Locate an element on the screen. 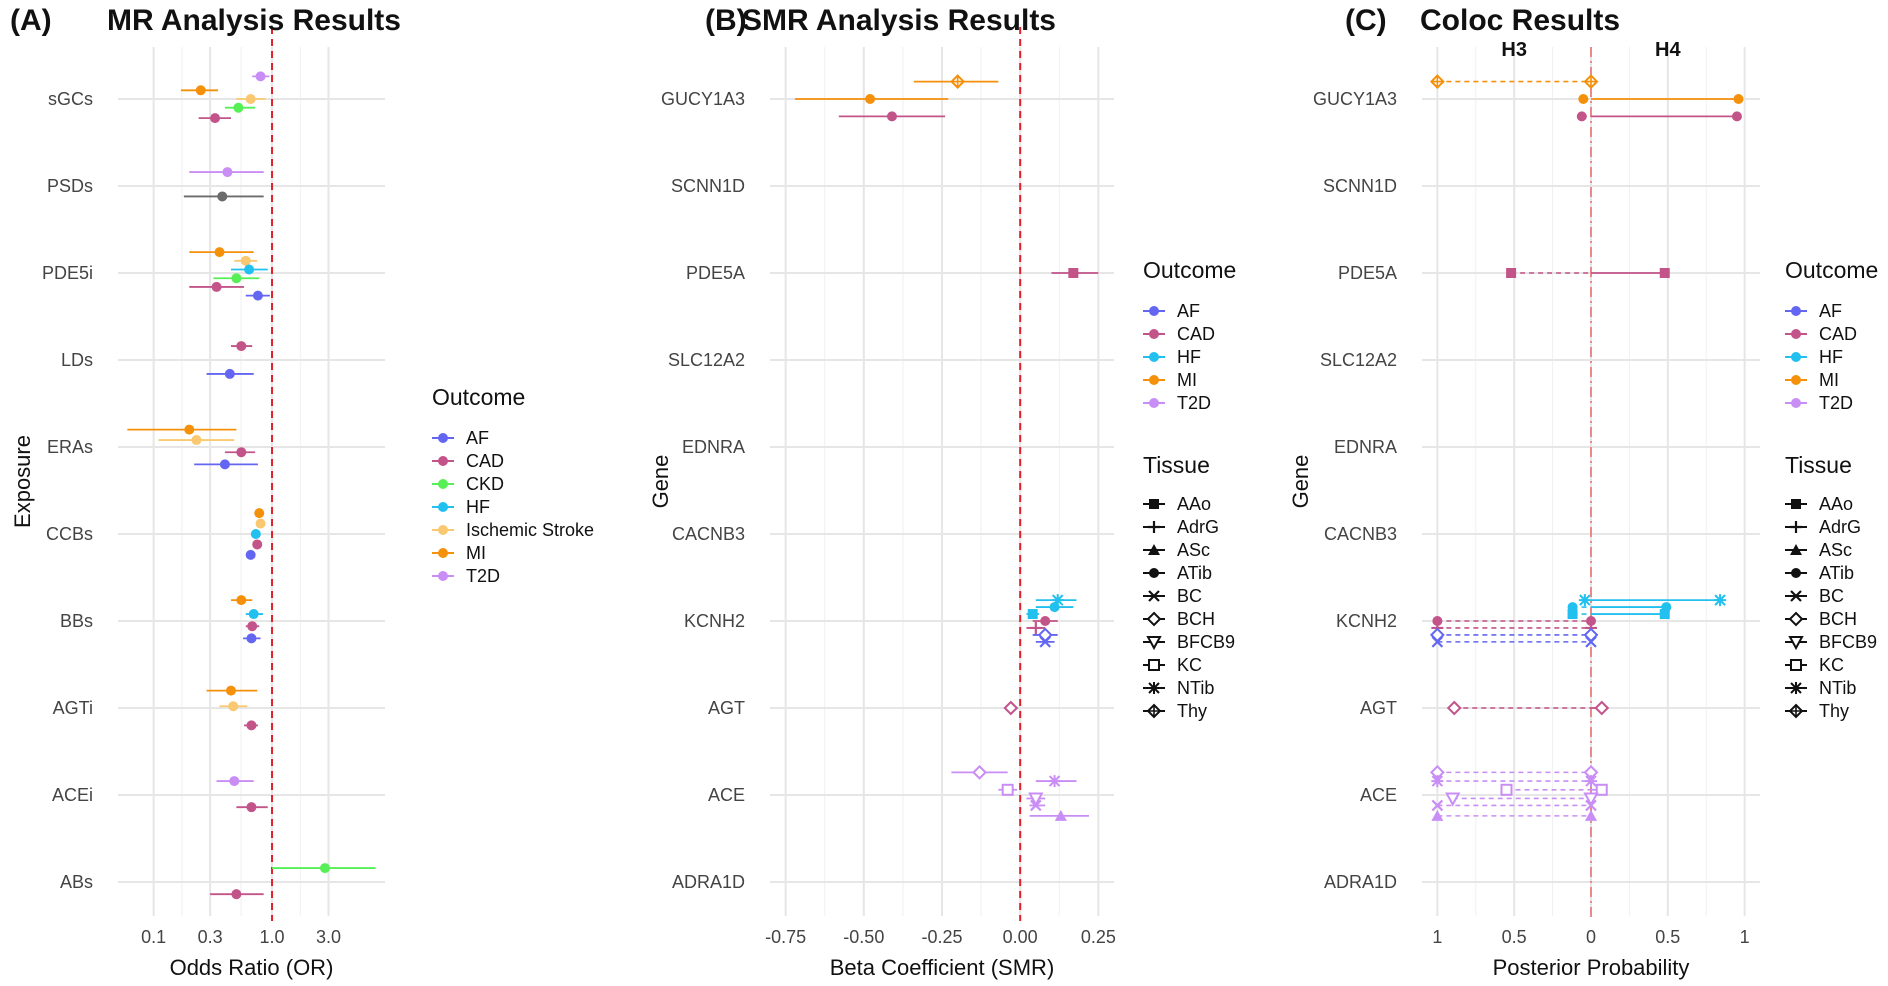 The image size is (1888, 986). y-tick-label: CCBs is located at coordinates (69, 534).